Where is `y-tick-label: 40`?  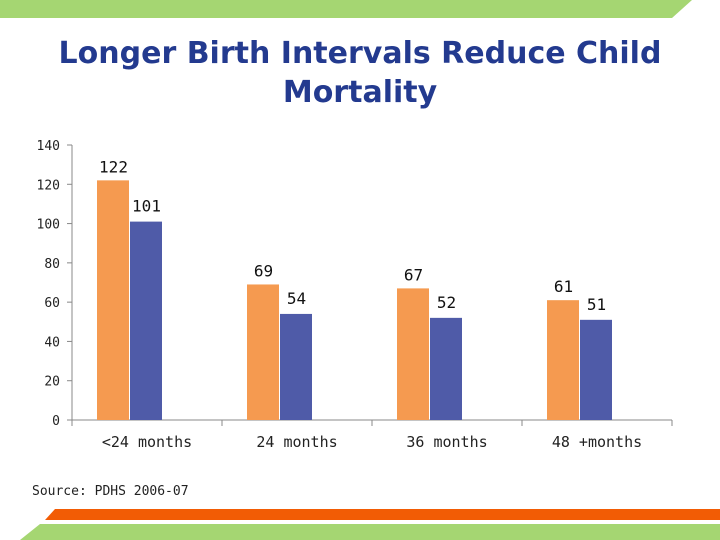
y-tick-label: 40 is located at coordinates (52, 342).